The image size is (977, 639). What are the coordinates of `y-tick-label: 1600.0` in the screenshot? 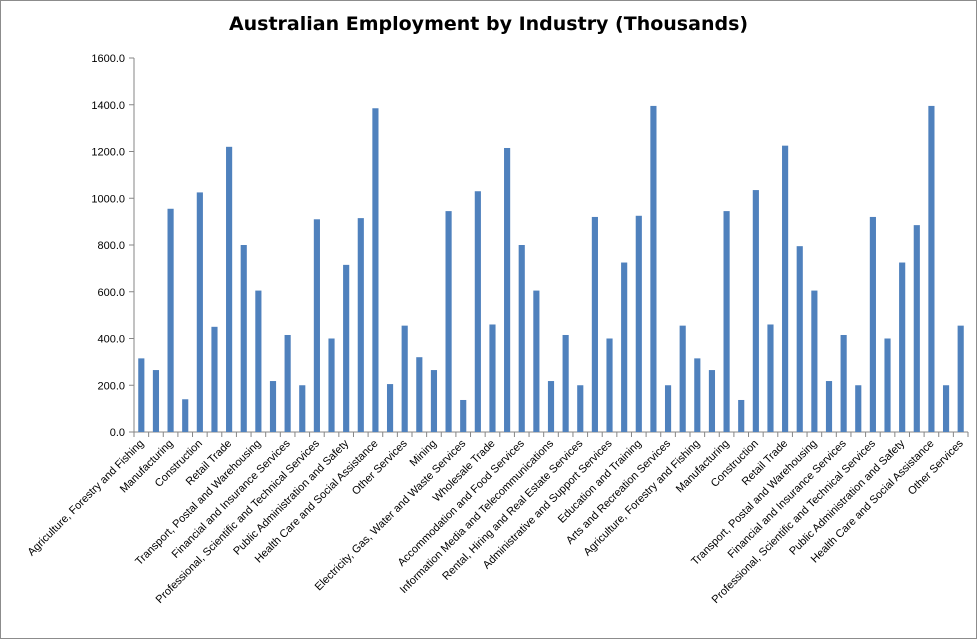 It's located at (108, 59).